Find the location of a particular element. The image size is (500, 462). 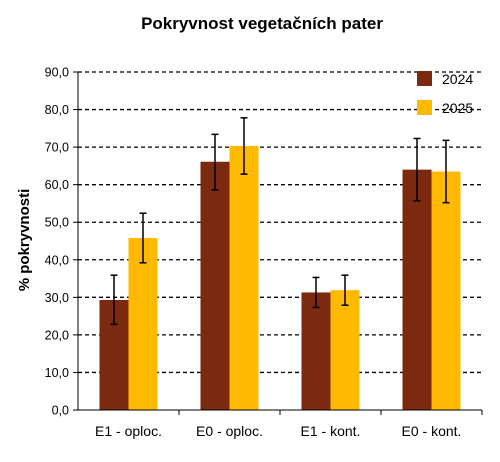

chart-title: Pokryvnost vegetačních pater is located at coordinates (262, 23).